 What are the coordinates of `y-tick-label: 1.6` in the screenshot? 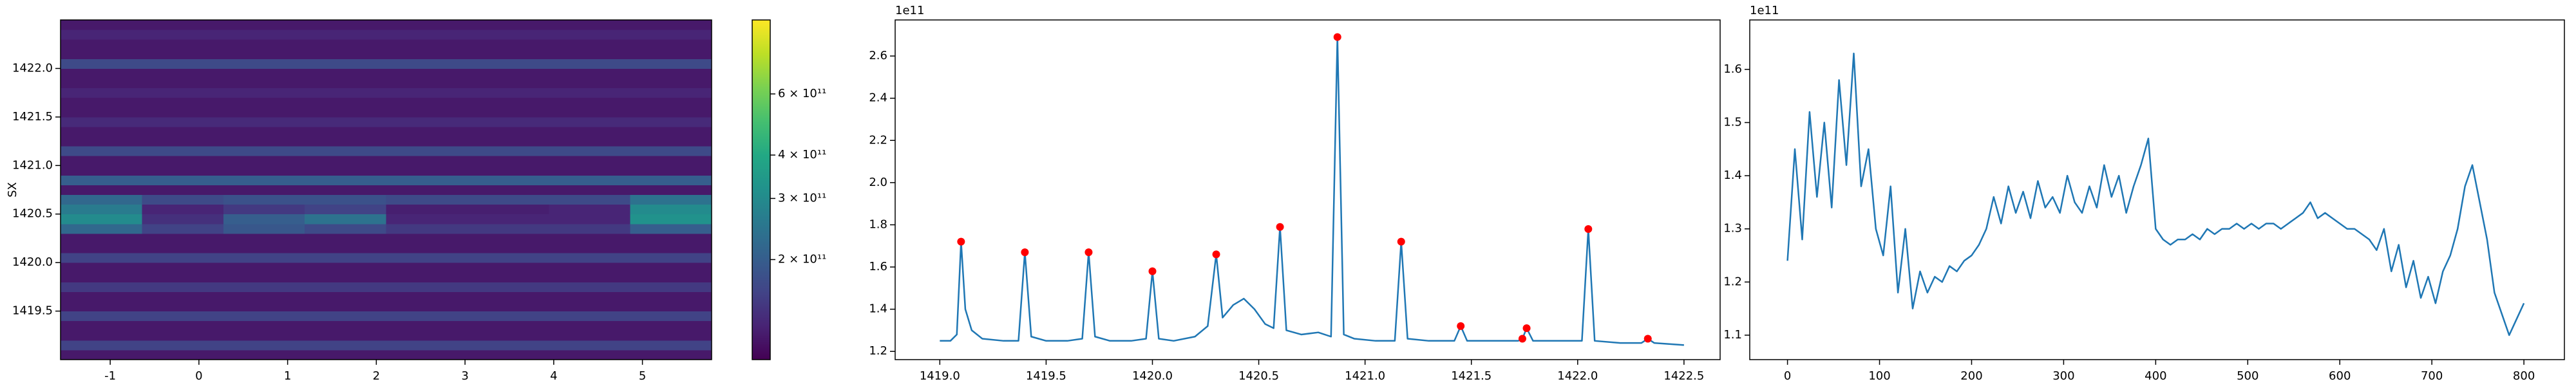 It's located at (878, 266).